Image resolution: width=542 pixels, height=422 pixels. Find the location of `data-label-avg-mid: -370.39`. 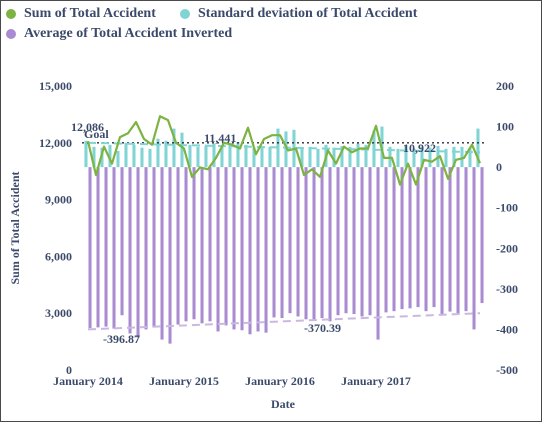

data-label-avg-mid: -370.39 is located at coordinates (322, 328).